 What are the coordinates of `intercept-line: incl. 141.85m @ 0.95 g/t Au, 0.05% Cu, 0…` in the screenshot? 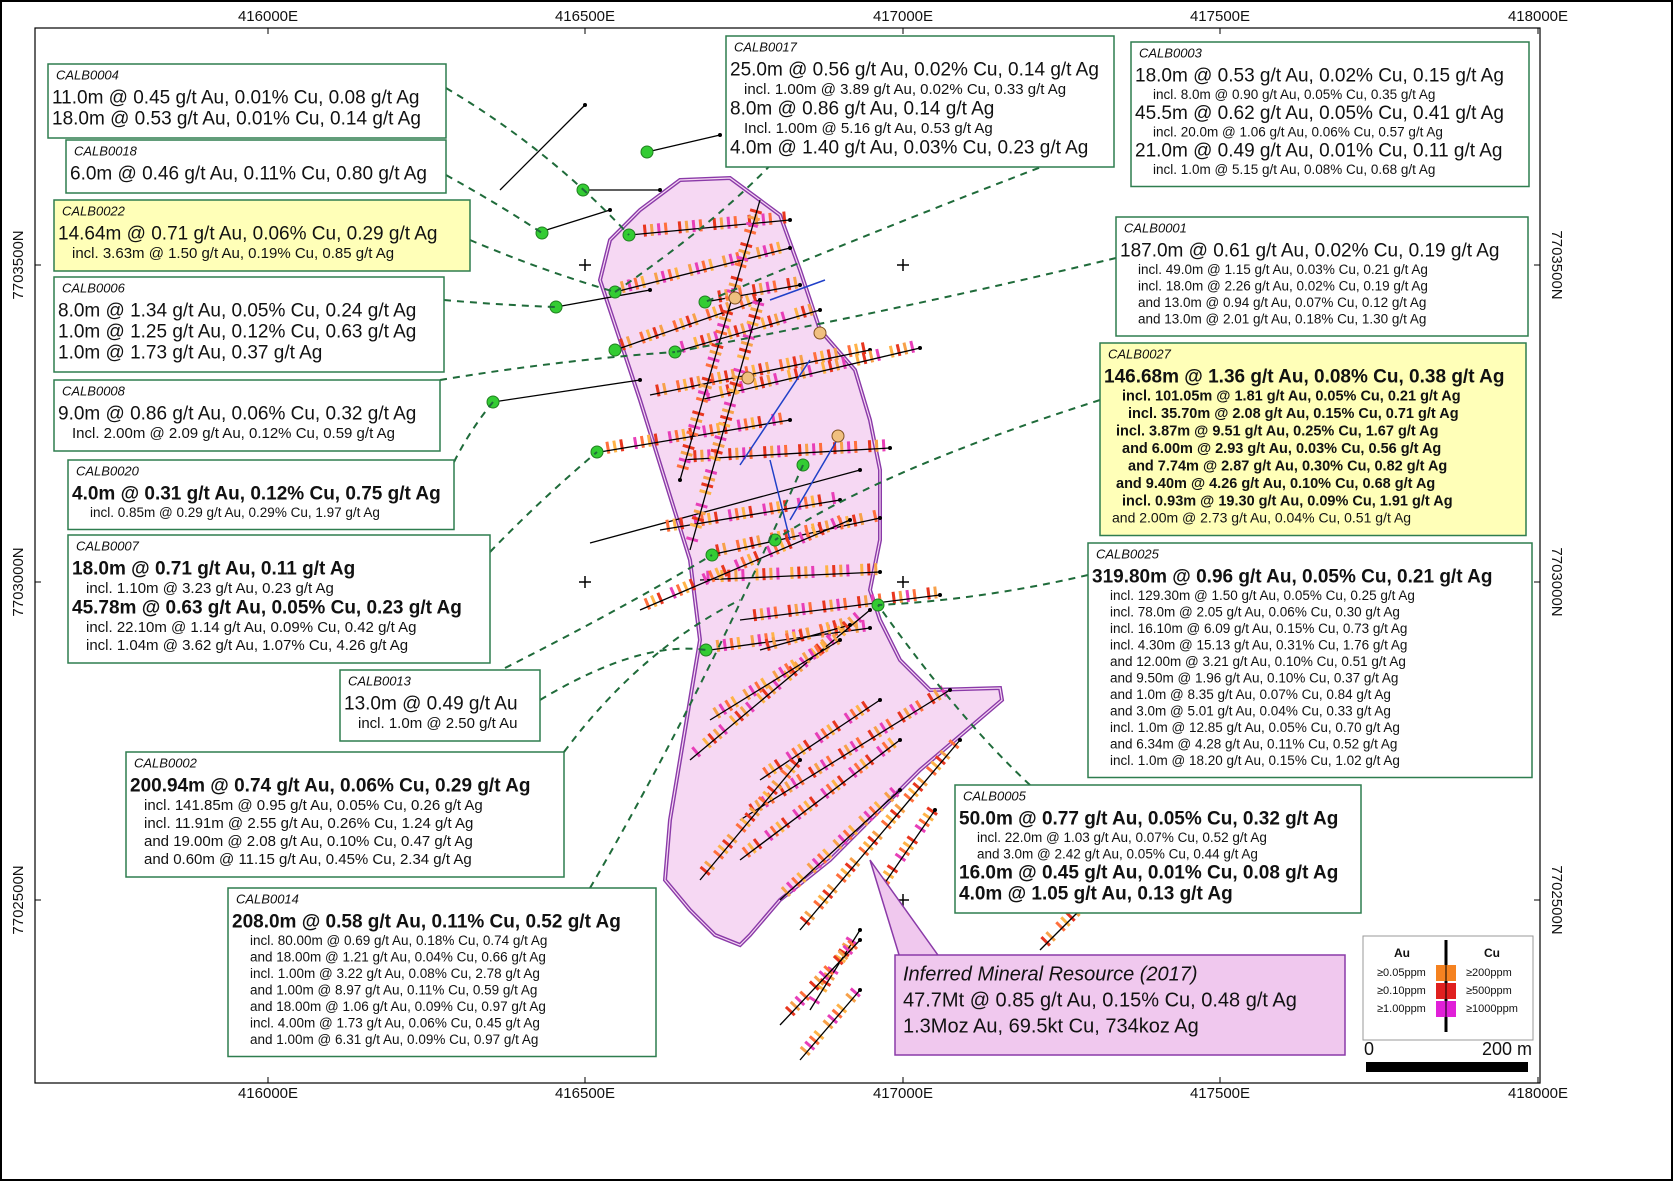 It's located at (313, 805).